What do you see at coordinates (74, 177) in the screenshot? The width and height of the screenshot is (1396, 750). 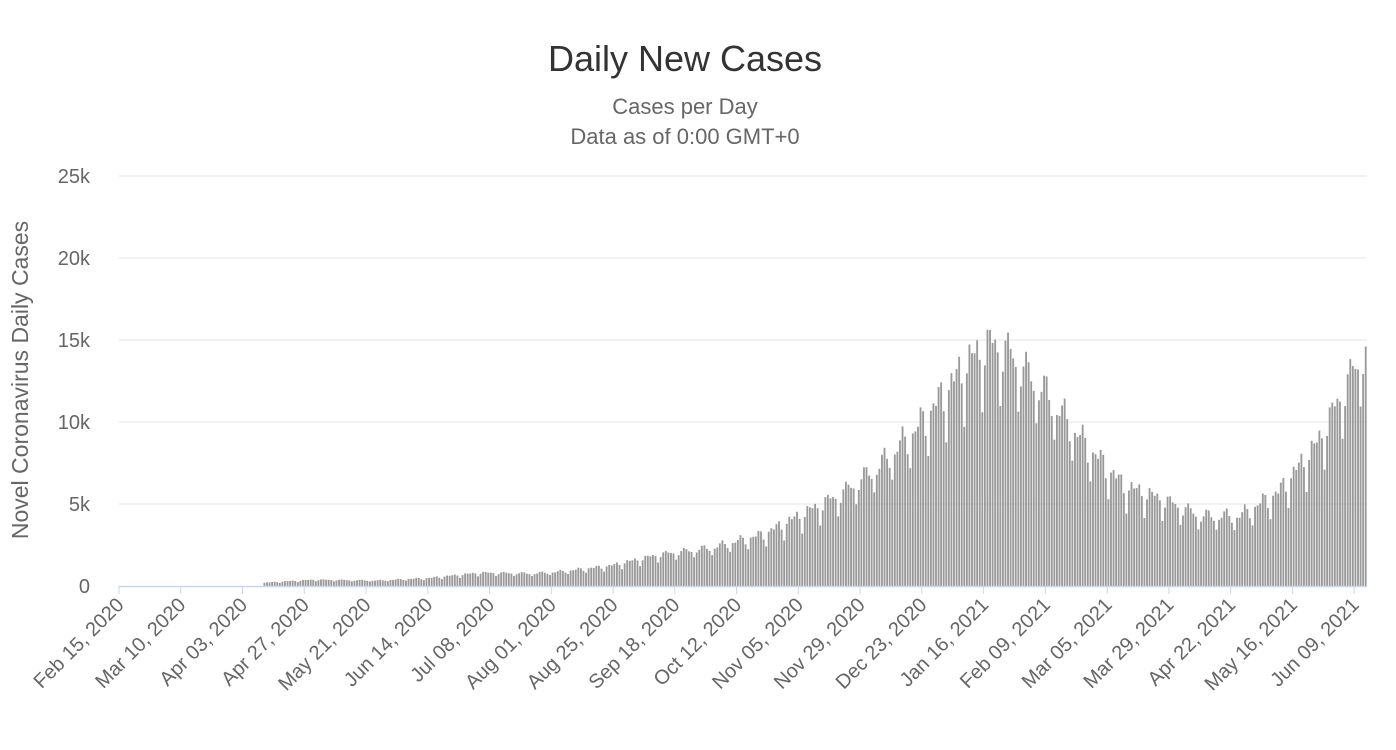 I see `y-tick-label: 25k` at bounding box center [74, 177].